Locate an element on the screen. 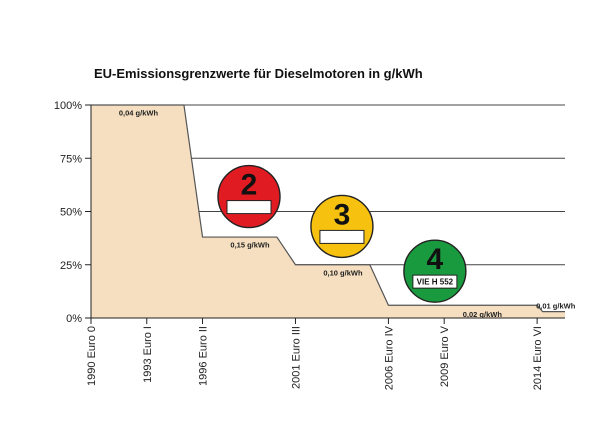 This screenshot has height=425, width=600. x-tick-label: 2009 Euro V is located at coordinates (445, 356).